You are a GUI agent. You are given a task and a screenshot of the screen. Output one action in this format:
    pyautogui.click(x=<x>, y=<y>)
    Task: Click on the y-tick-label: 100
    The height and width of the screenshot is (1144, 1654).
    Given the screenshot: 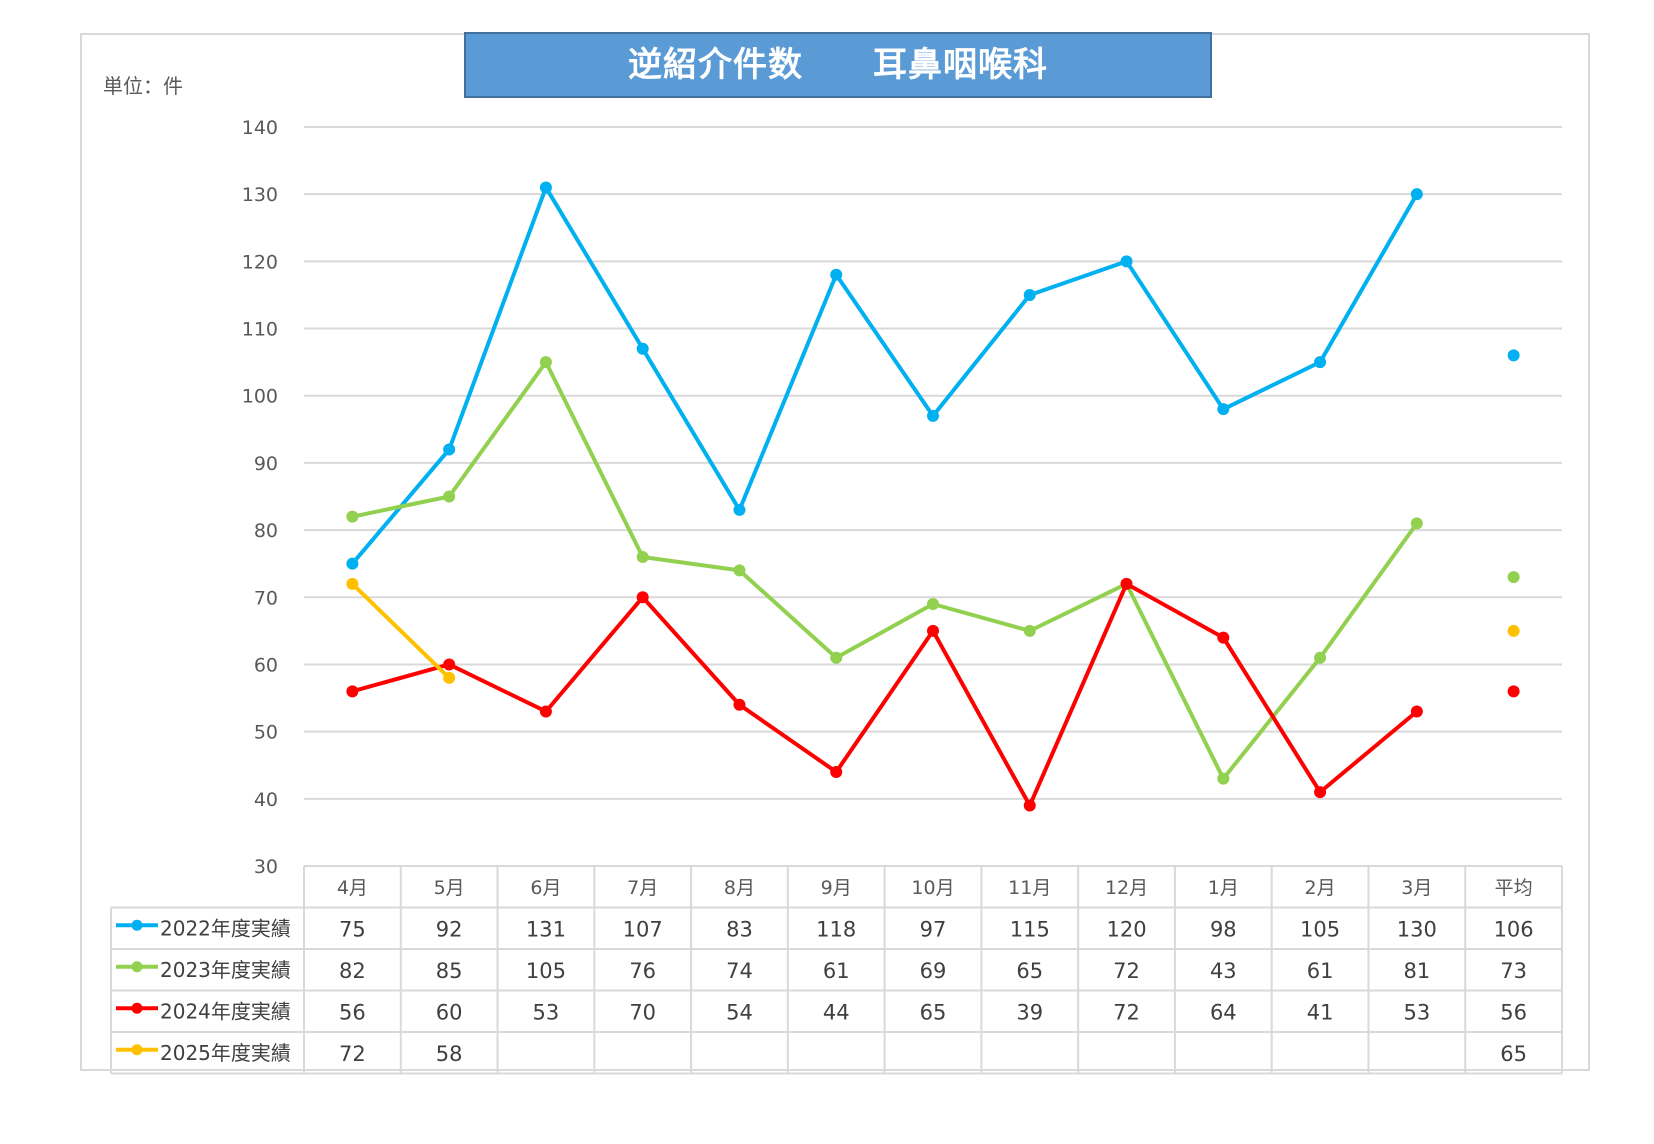 What is the action you would take?
    pyautogui.click(x=260, y=397)
    